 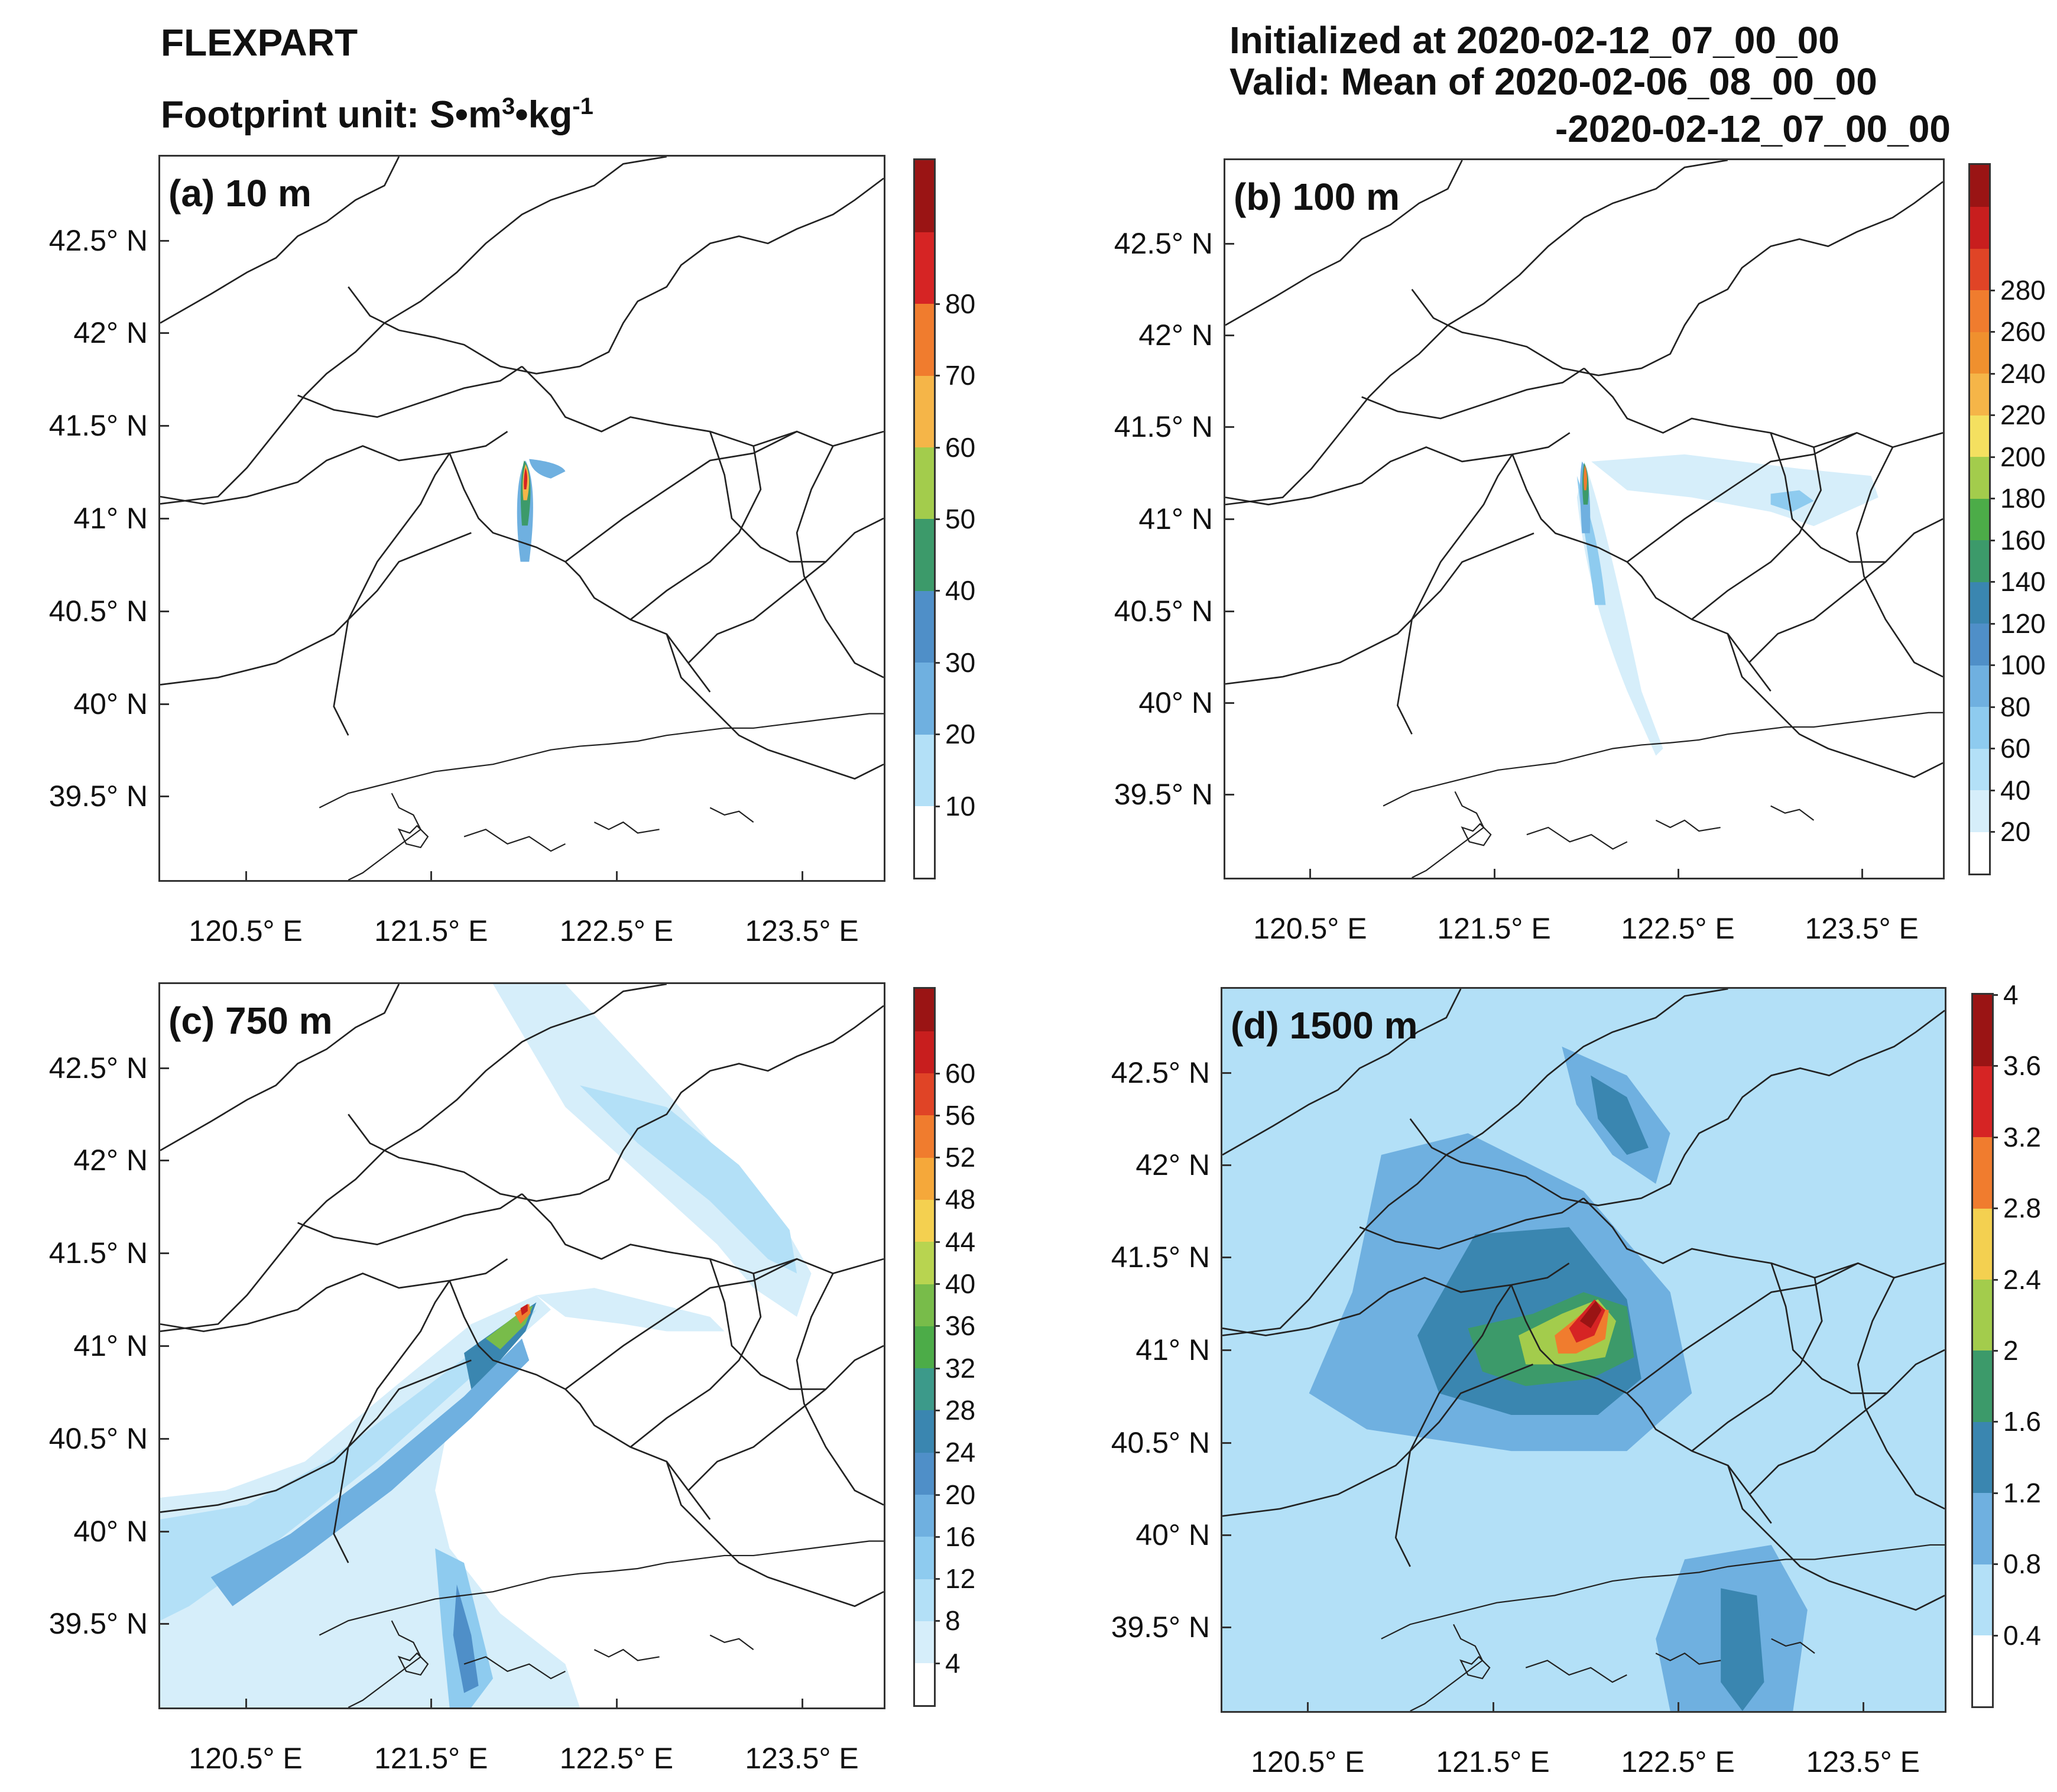 What do you see at coordinates (2022, 1137) in the screenshot?
I see `colorbar-label: 3.2` at bounding box center [2022, 1137].